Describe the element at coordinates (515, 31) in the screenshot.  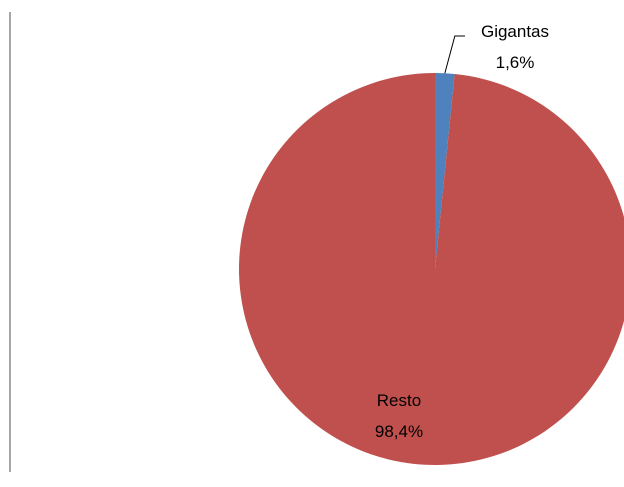
I see `label-gigantas-category: Gigantas` at that location.